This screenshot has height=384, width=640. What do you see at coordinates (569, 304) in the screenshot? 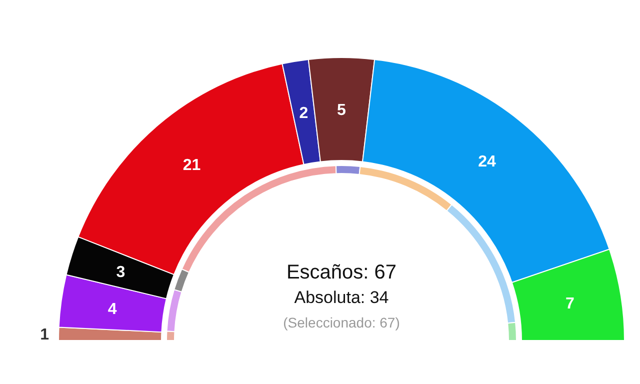
I see `data-label: 7` at bounding box center [569, 304].